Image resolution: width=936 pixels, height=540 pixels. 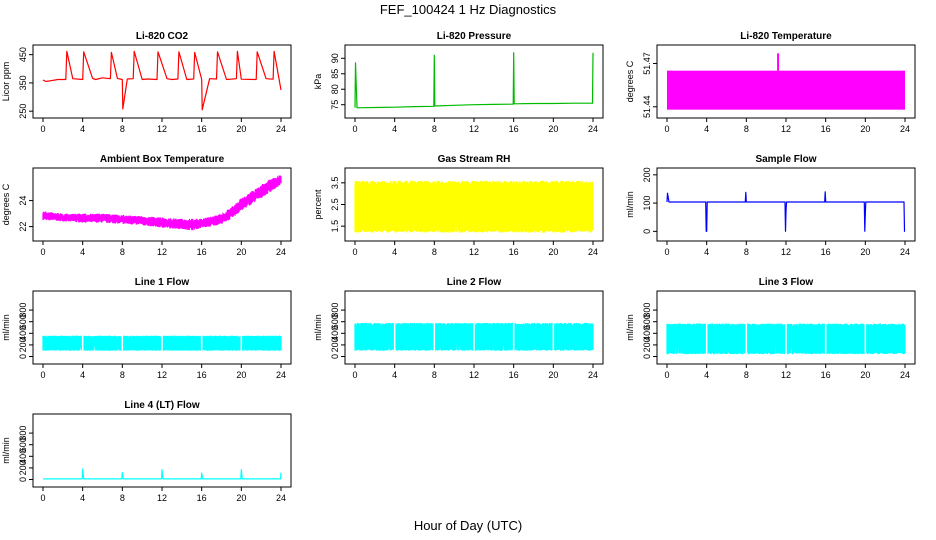 I want to click on panel-0: Li-820 CO2 Licor ppm 0 4 8 12 16 20 24 250 350 450, so click(x=146, y=82).